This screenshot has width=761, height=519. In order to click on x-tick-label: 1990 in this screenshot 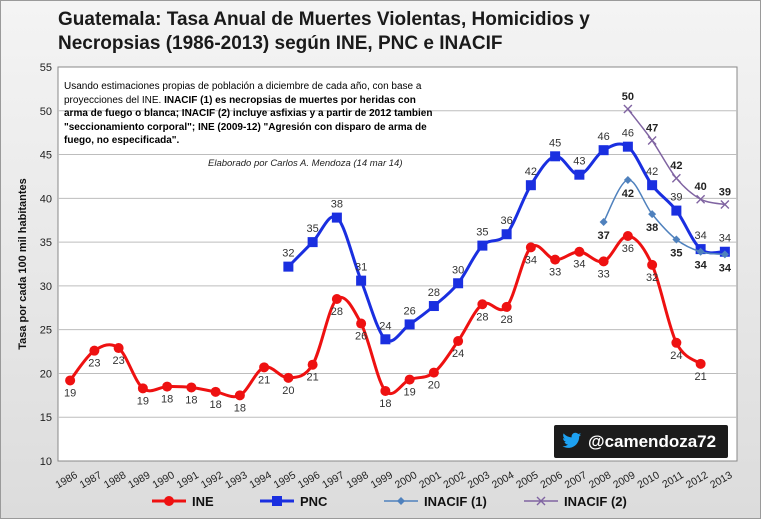, I will do `click(163, 480)`.